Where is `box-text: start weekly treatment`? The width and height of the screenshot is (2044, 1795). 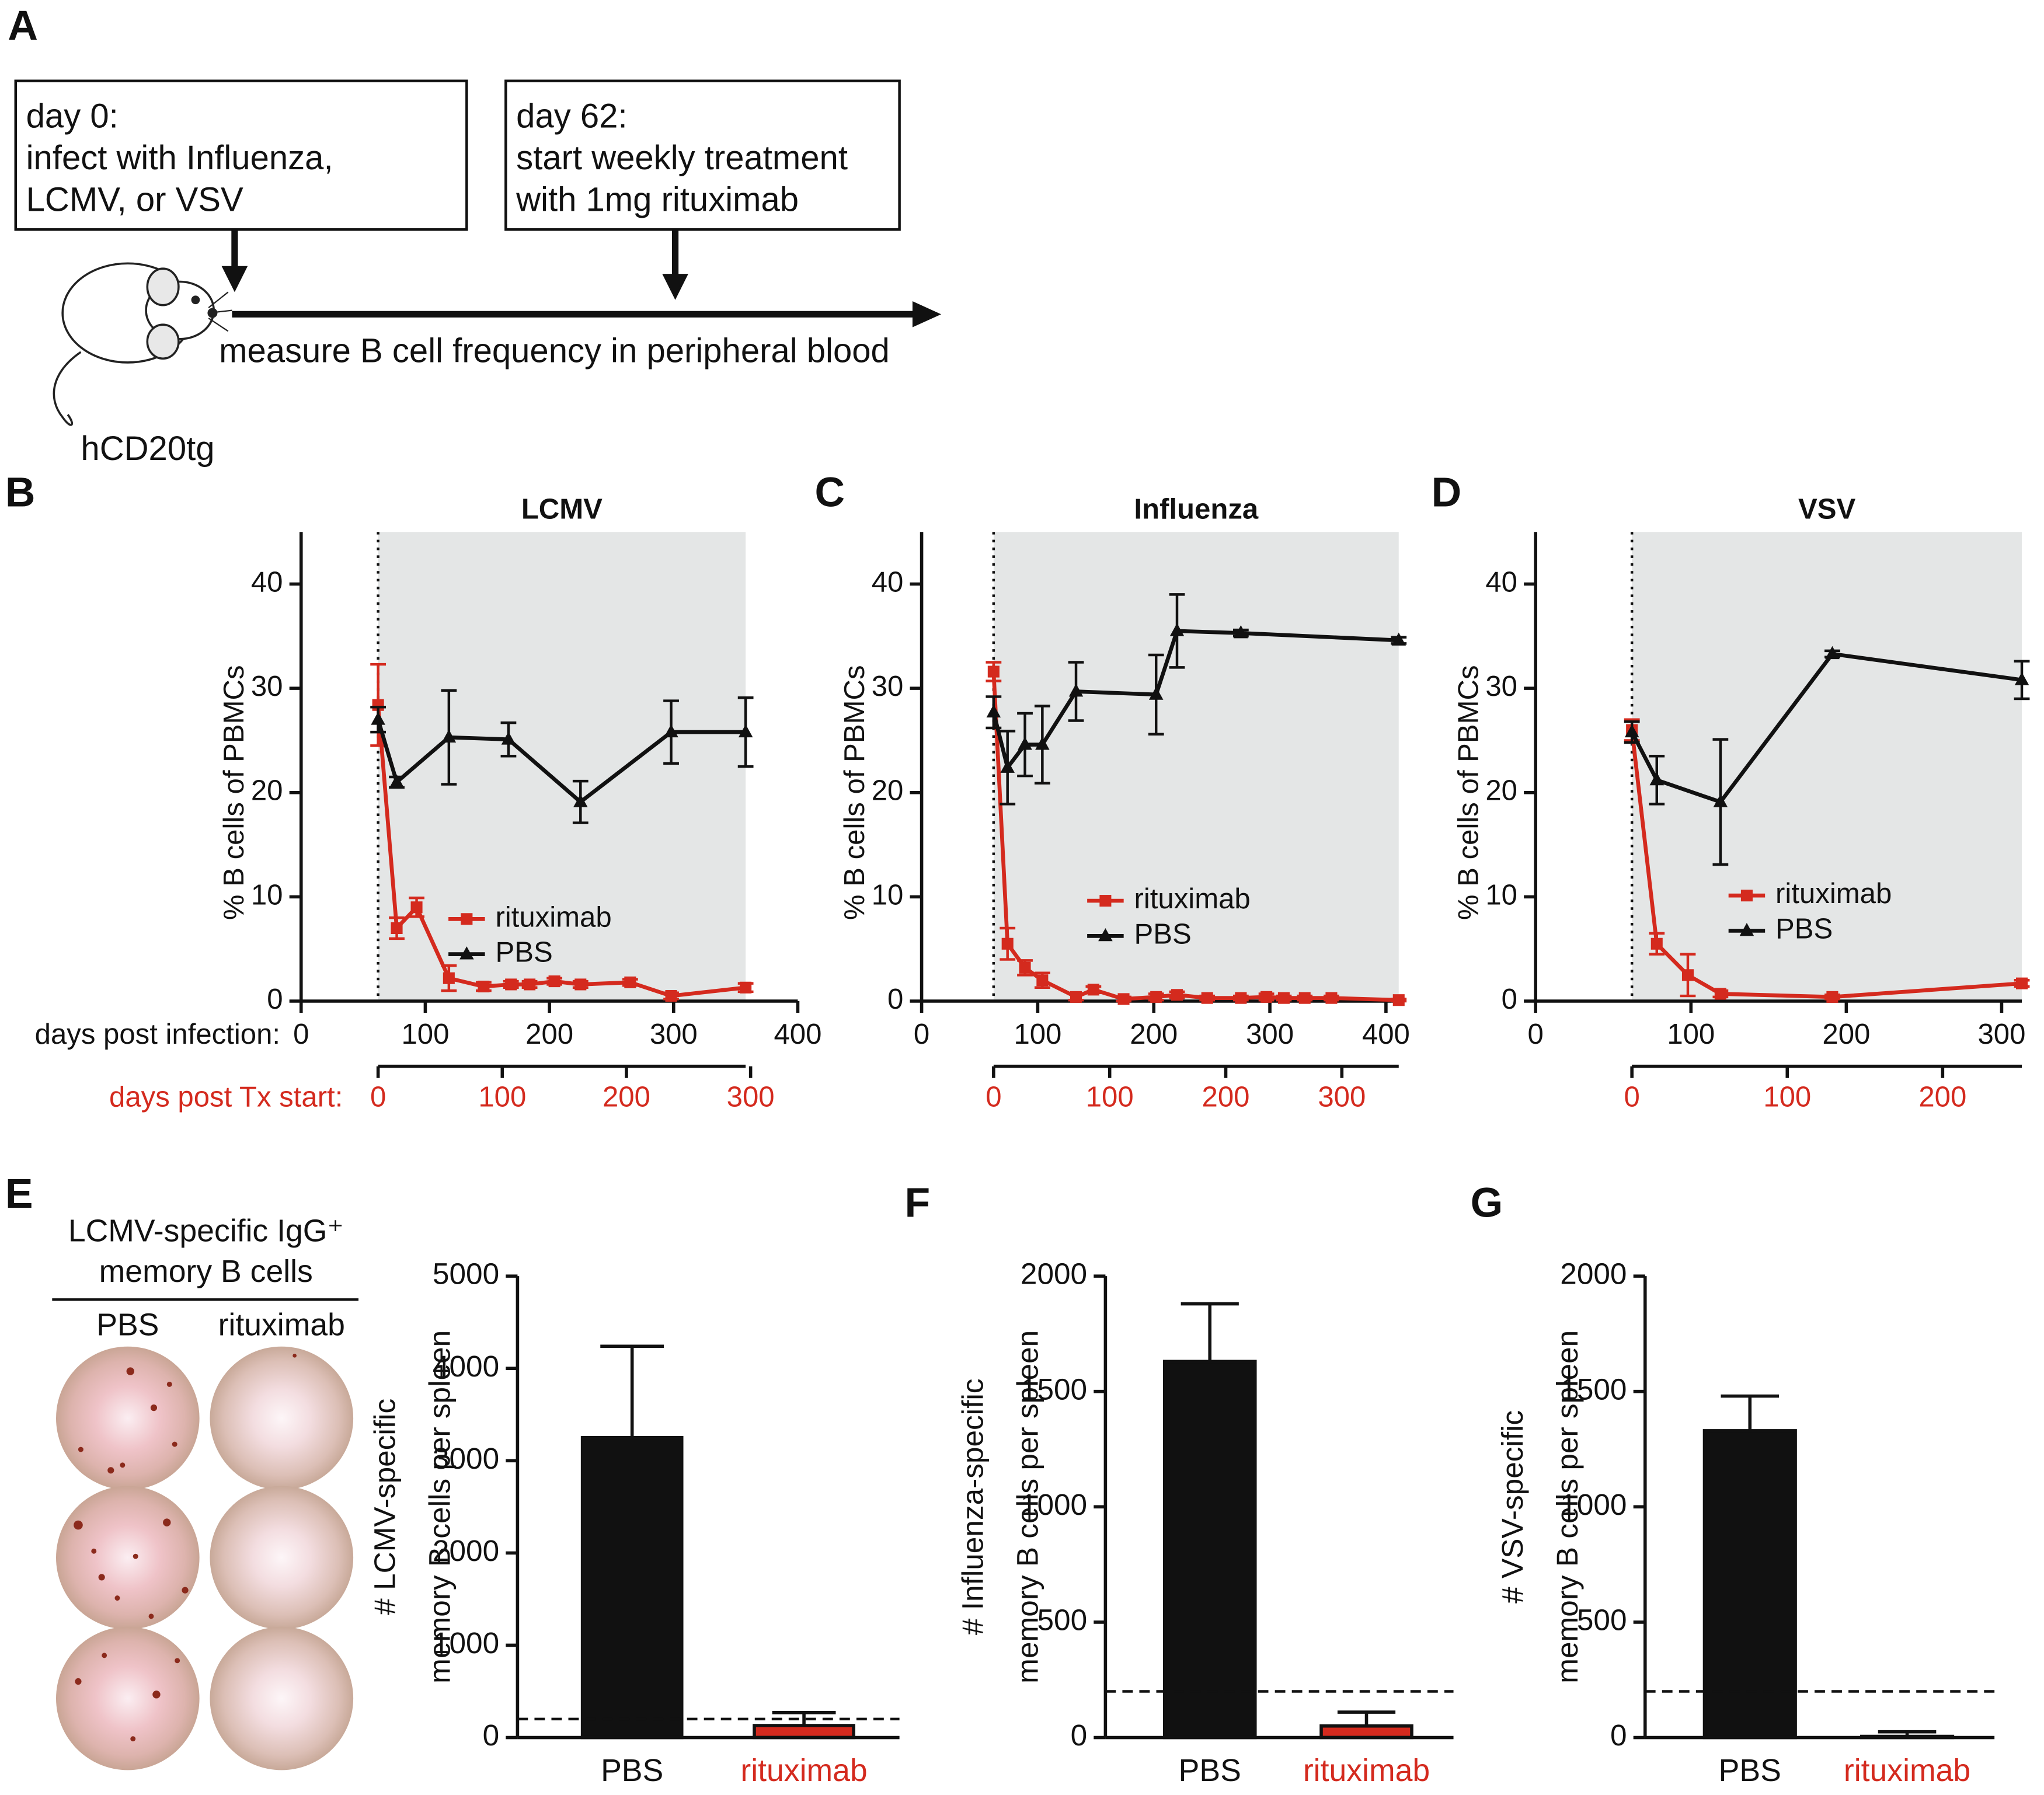 box-text: start weekly treatment is located at coordinates (682, 158).